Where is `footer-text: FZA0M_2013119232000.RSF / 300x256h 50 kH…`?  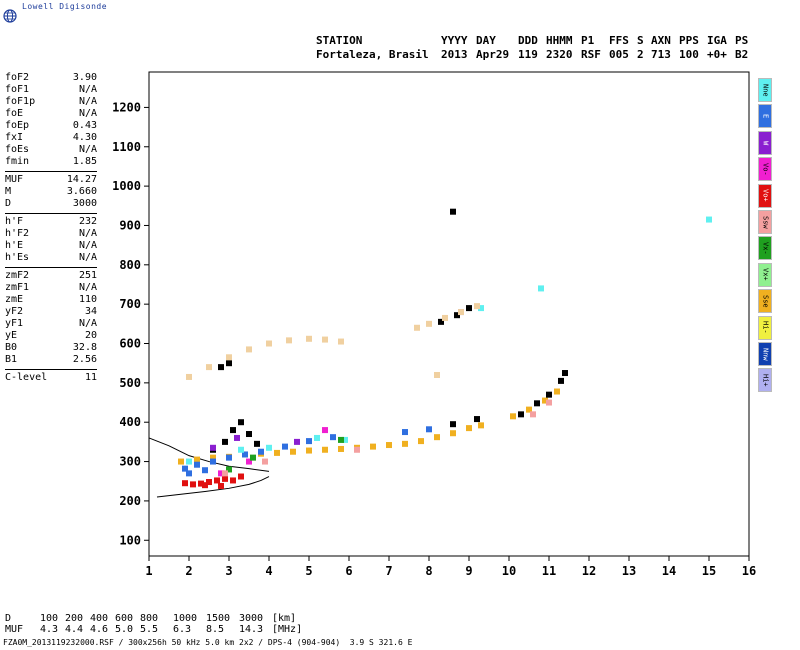 footer-text: FZA0M_2013119232000.RSF / 300x256h 50 kH… is located at coordinates (208, 642).